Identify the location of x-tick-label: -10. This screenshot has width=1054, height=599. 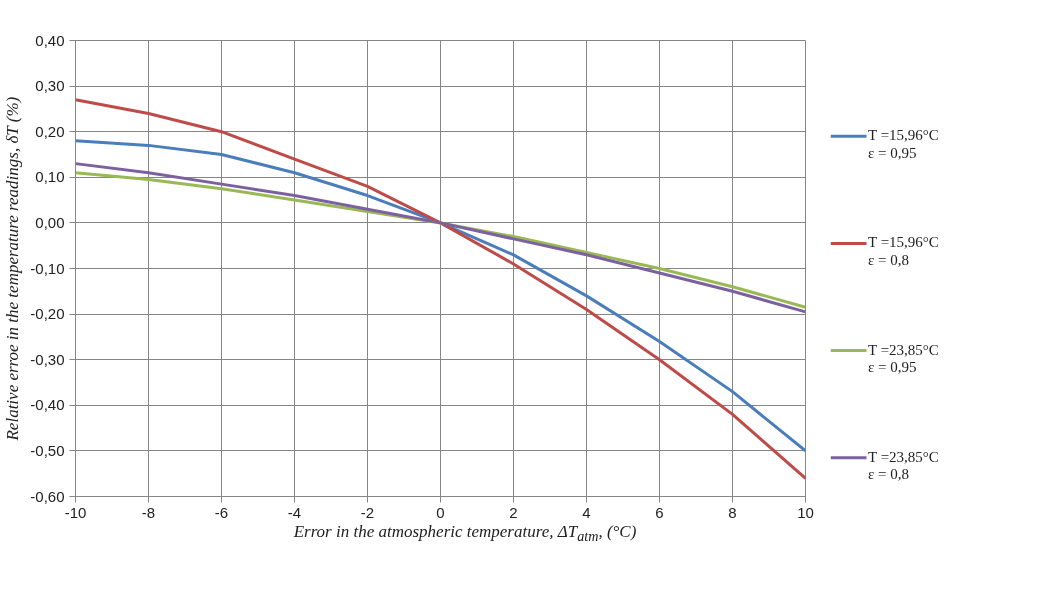
(75, 512).